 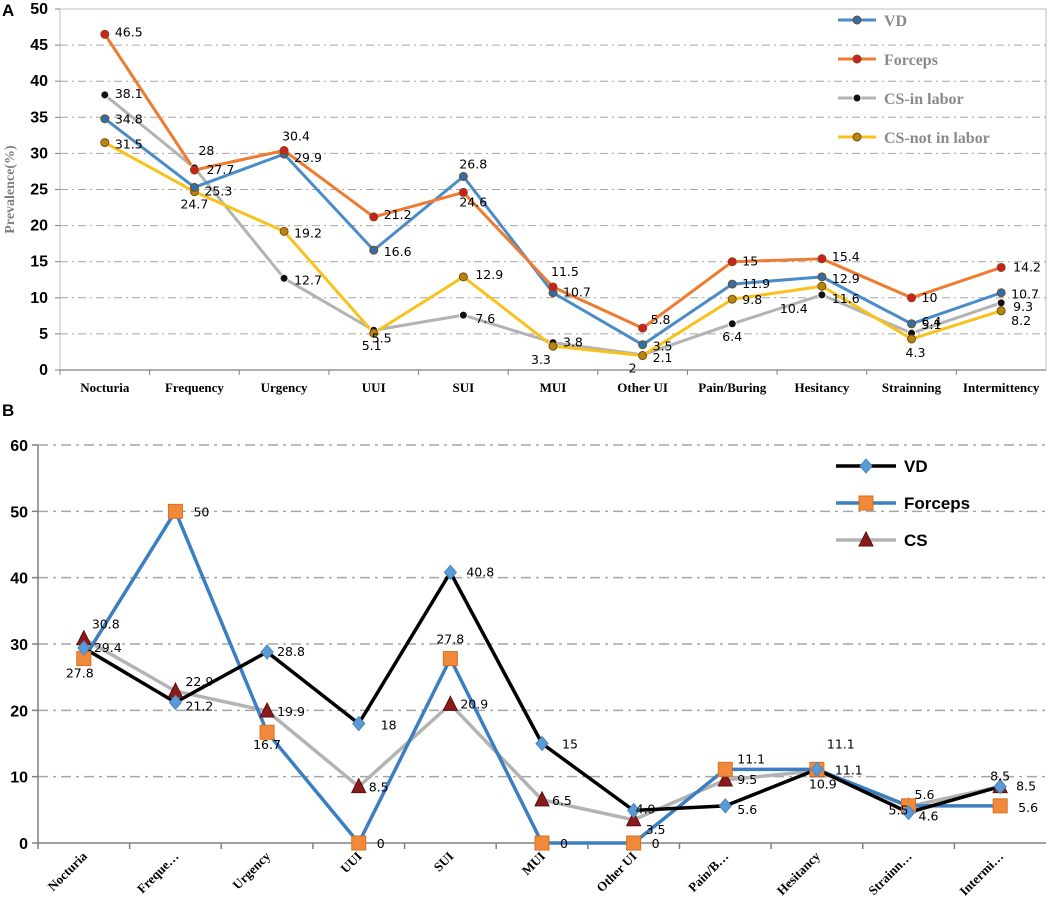 What do you see at coordinates (930, 297) in the screenshot?
I see `data-label: 10` at bounding box center [930, 297].